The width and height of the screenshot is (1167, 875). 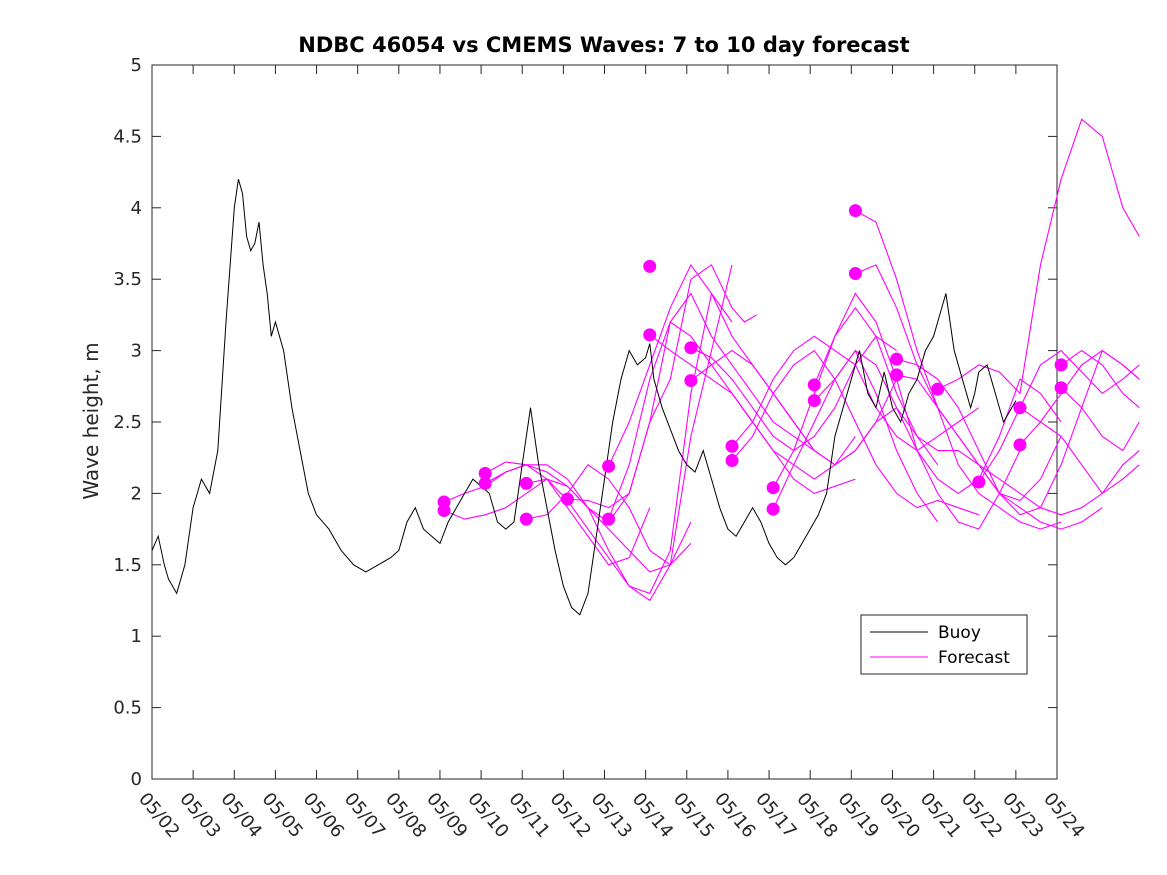 What do you see at coordinates (136, 779) in the screenshot?
I see `y-tick-label: 0` at bounding box center [136, 779].